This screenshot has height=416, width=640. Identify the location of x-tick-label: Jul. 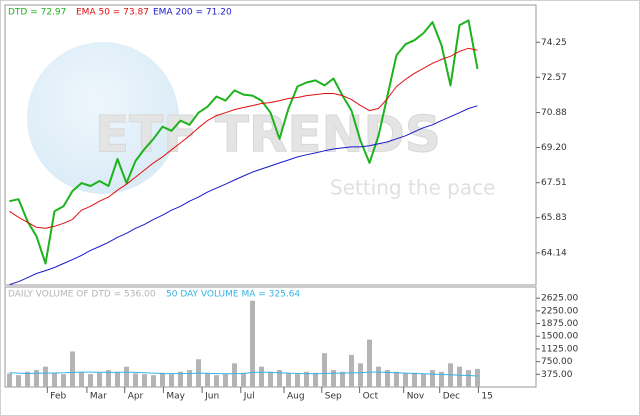
(249, 397).